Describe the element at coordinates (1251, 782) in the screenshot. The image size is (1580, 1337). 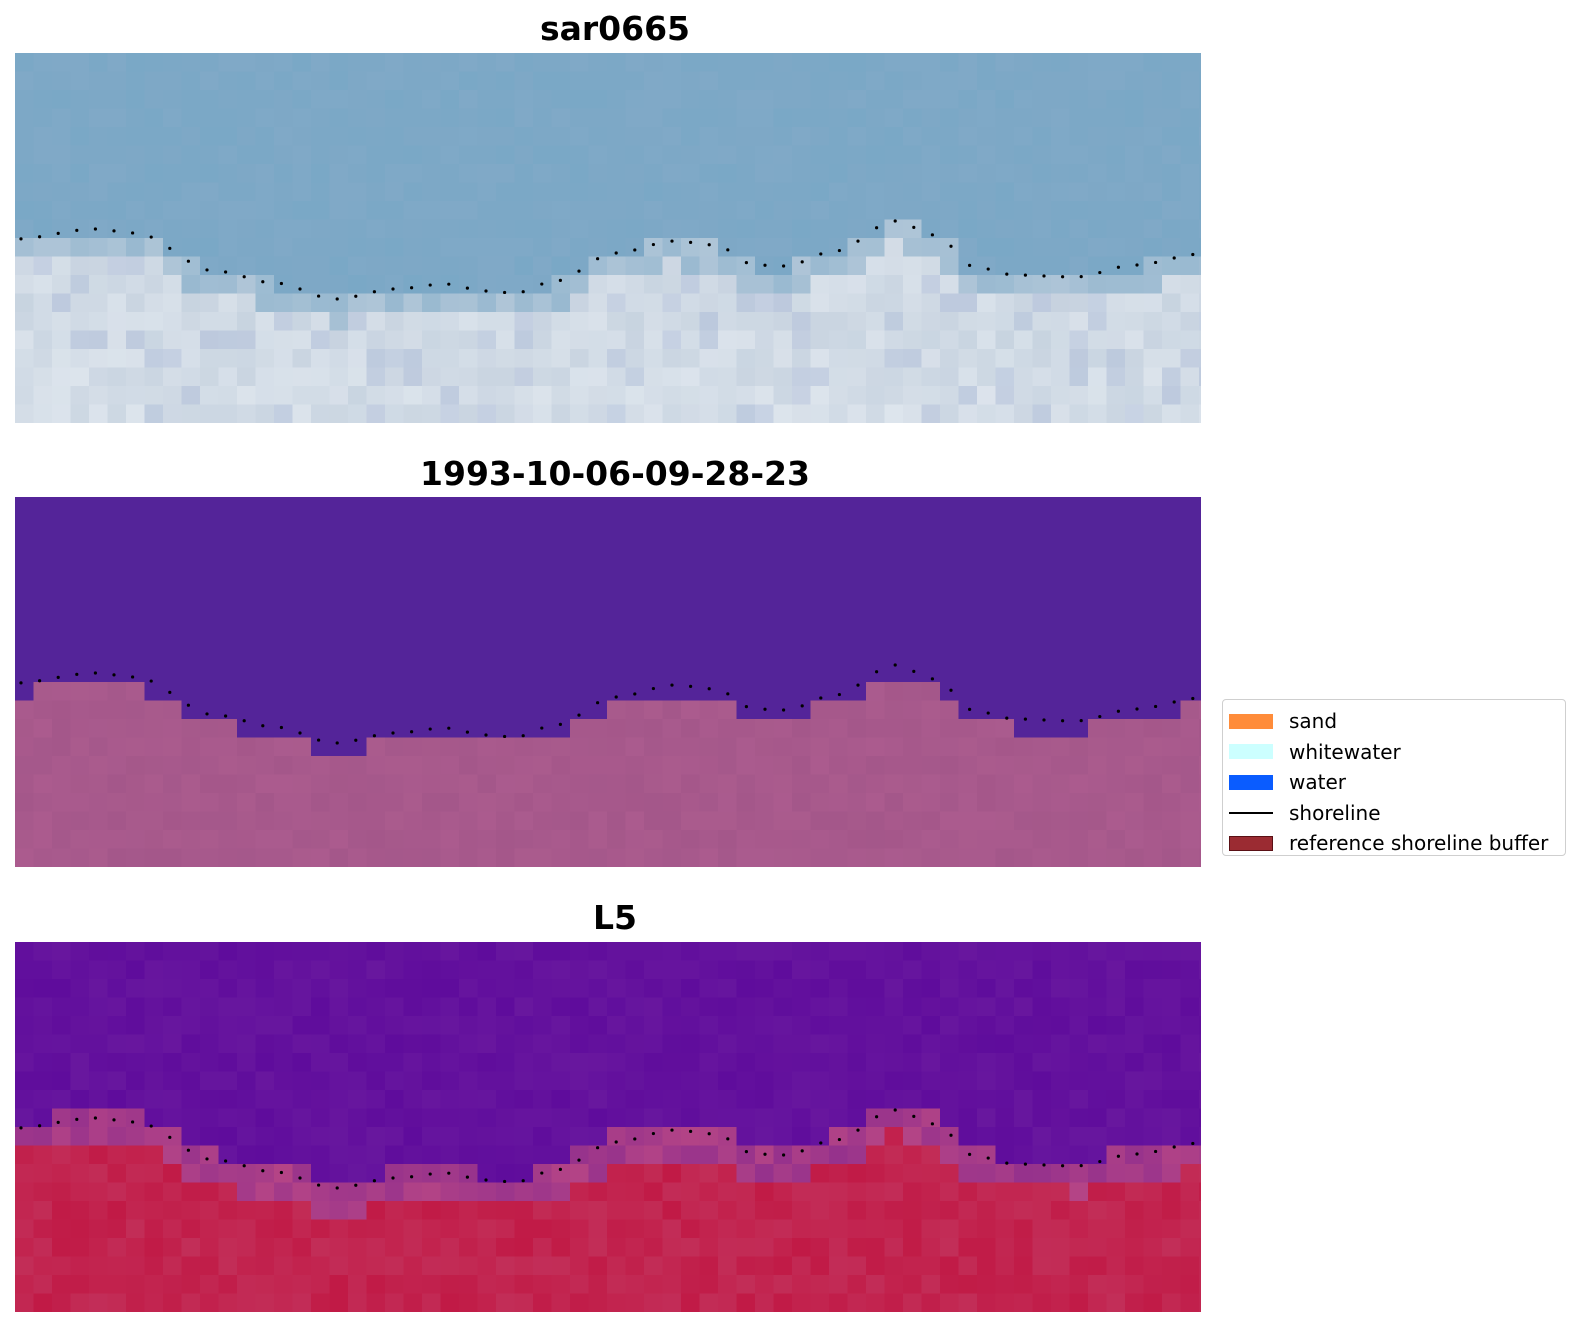
I see `water-swatch` at that location.